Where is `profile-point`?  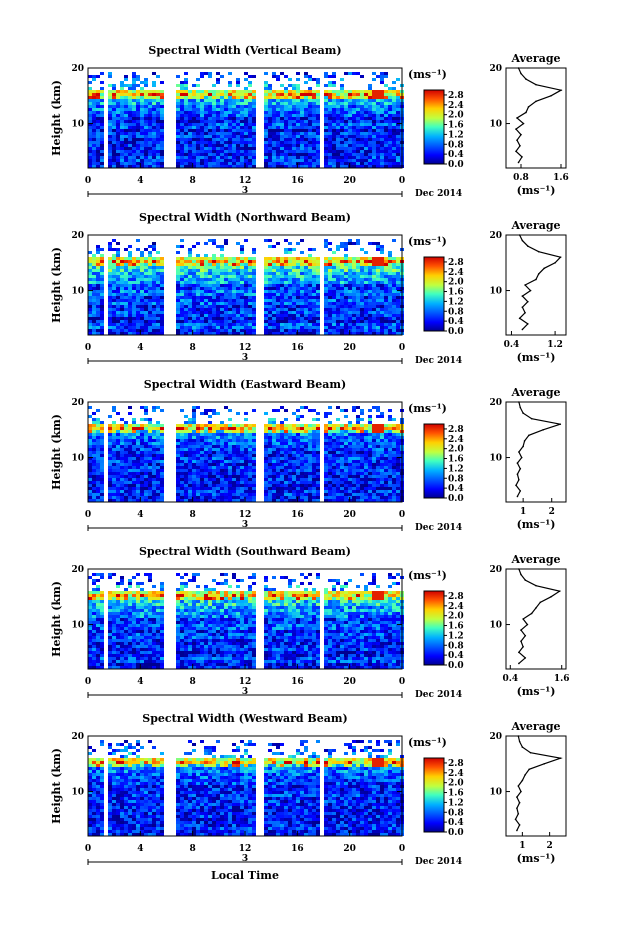
profile-point is located at coordinates (536, 279).